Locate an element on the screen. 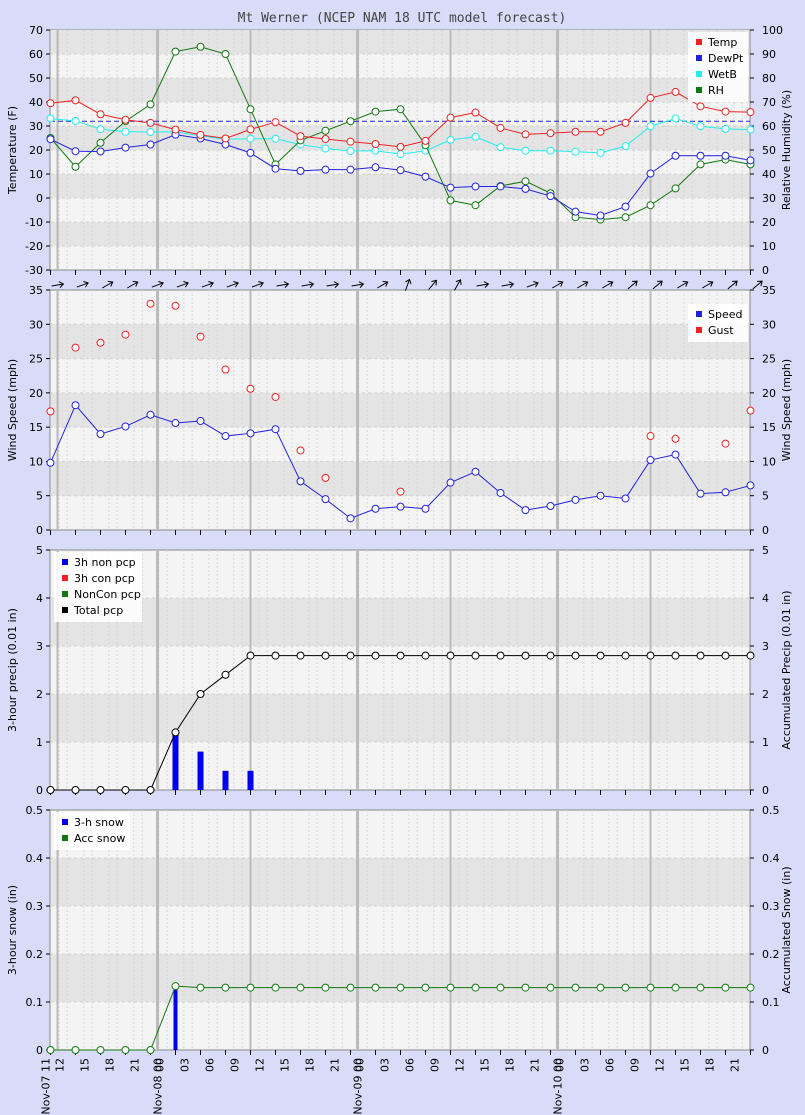  y2-tick-label: 100 is located at coordinates (772, 30).